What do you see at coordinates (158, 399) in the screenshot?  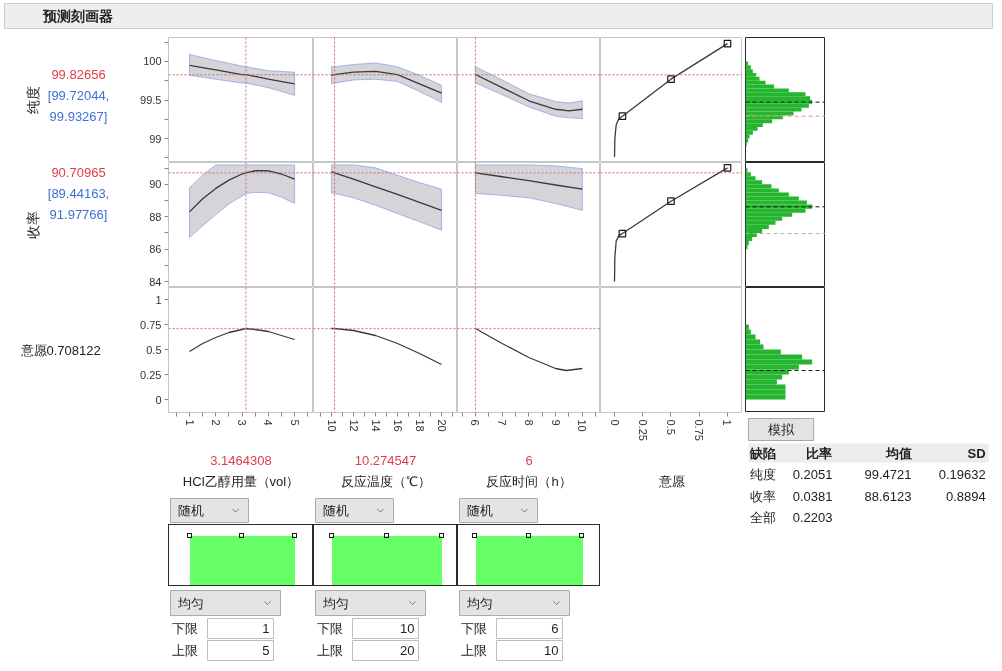 I see `y-tick-label: 0` at bounding box center [158, 399].